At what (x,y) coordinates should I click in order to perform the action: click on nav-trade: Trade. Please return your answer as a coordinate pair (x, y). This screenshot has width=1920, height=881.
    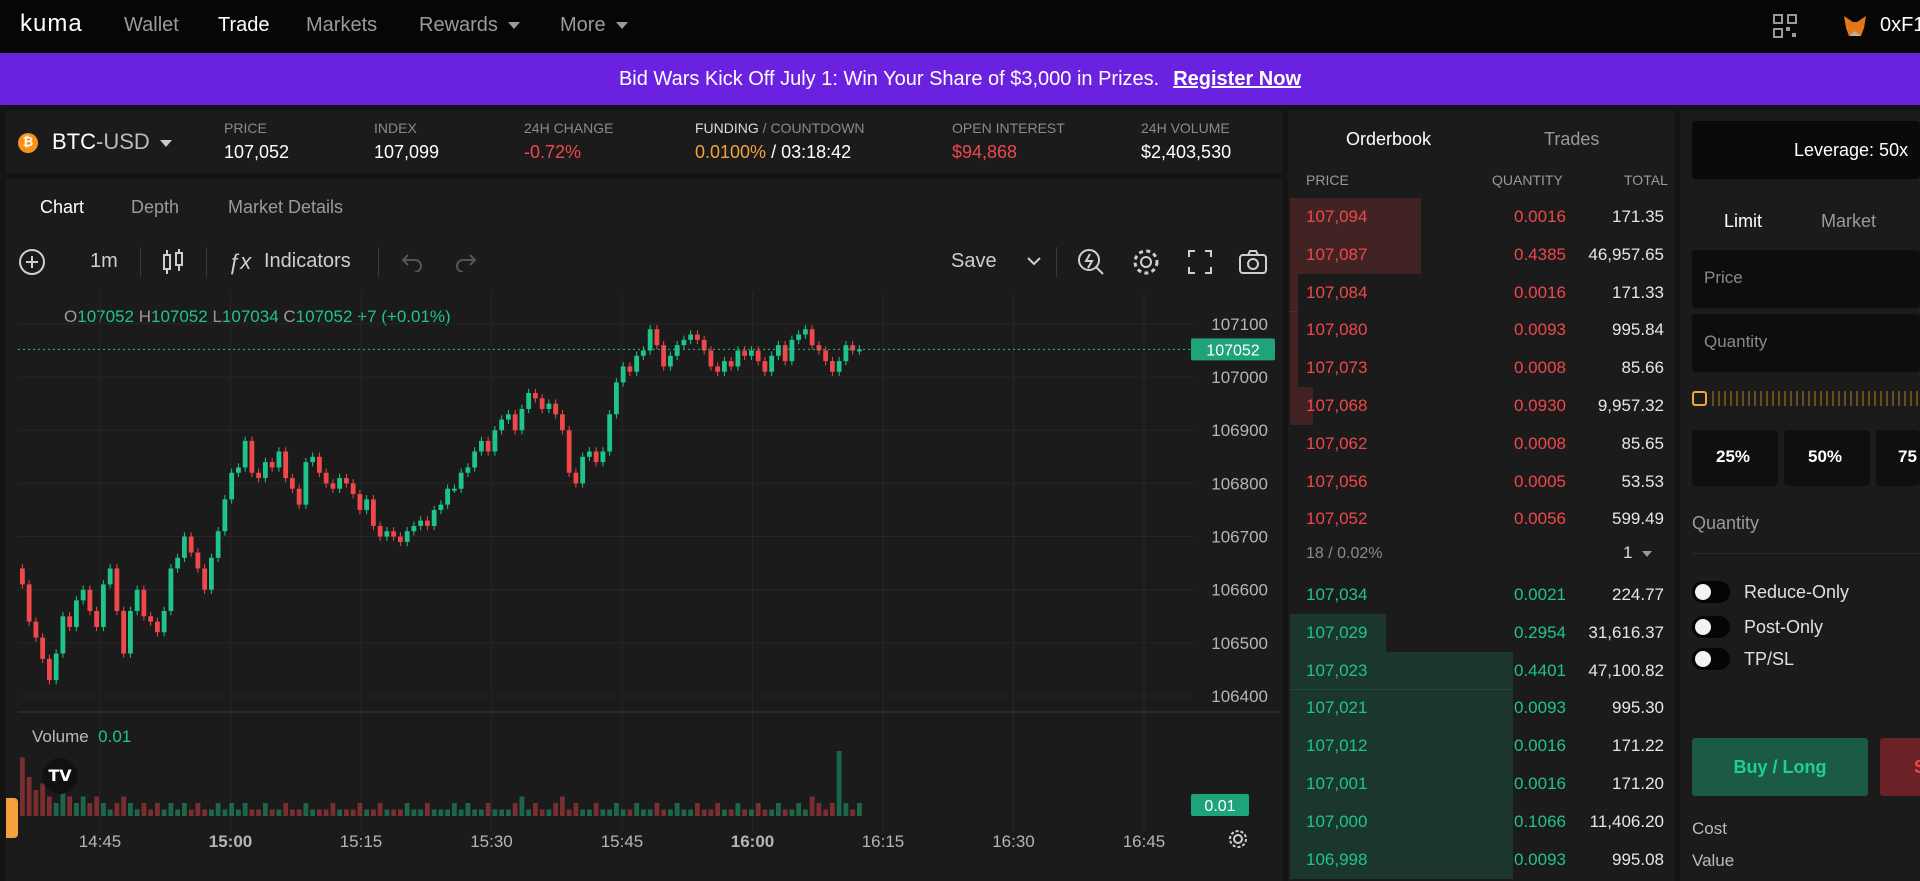
    Looking at the image, I should click on (244, 25).